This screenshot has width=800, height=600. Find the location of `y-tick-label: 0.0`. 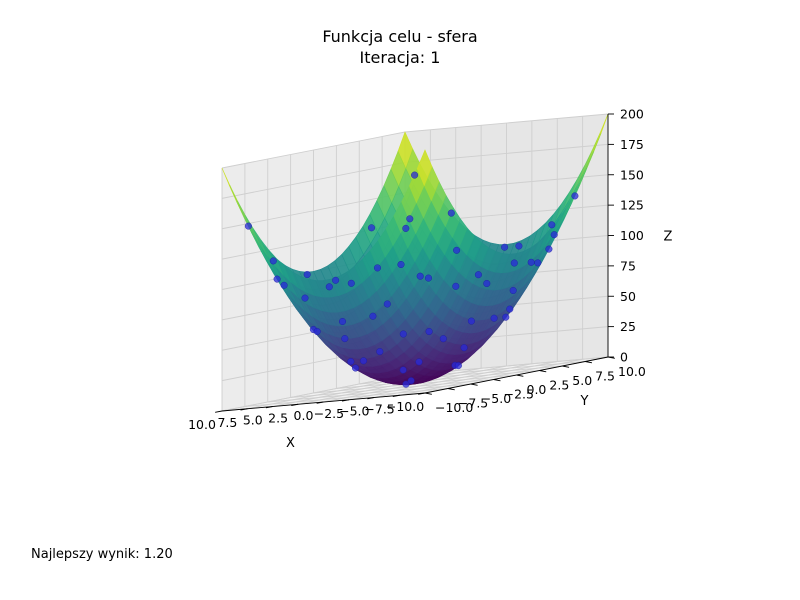

y-tick-label: 0.0 is located at coordinates (537, 389).